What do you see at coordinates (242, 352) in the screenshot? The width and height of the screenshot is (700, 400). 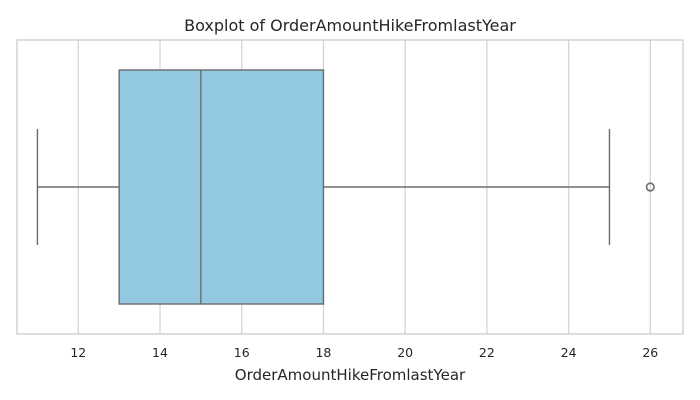 I see `x-tick-label-16: 16` at bounding box center [242, 352].